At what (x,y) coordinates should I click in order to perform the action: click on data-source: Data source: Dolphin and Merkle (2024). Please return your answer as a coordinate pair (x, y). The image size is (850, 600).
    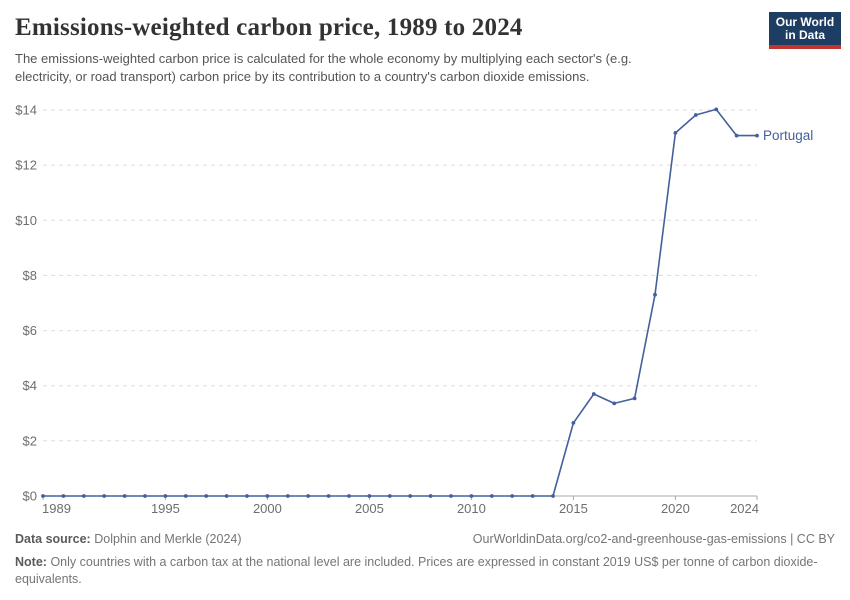
    Looking at the image, I should click on (128, 539).